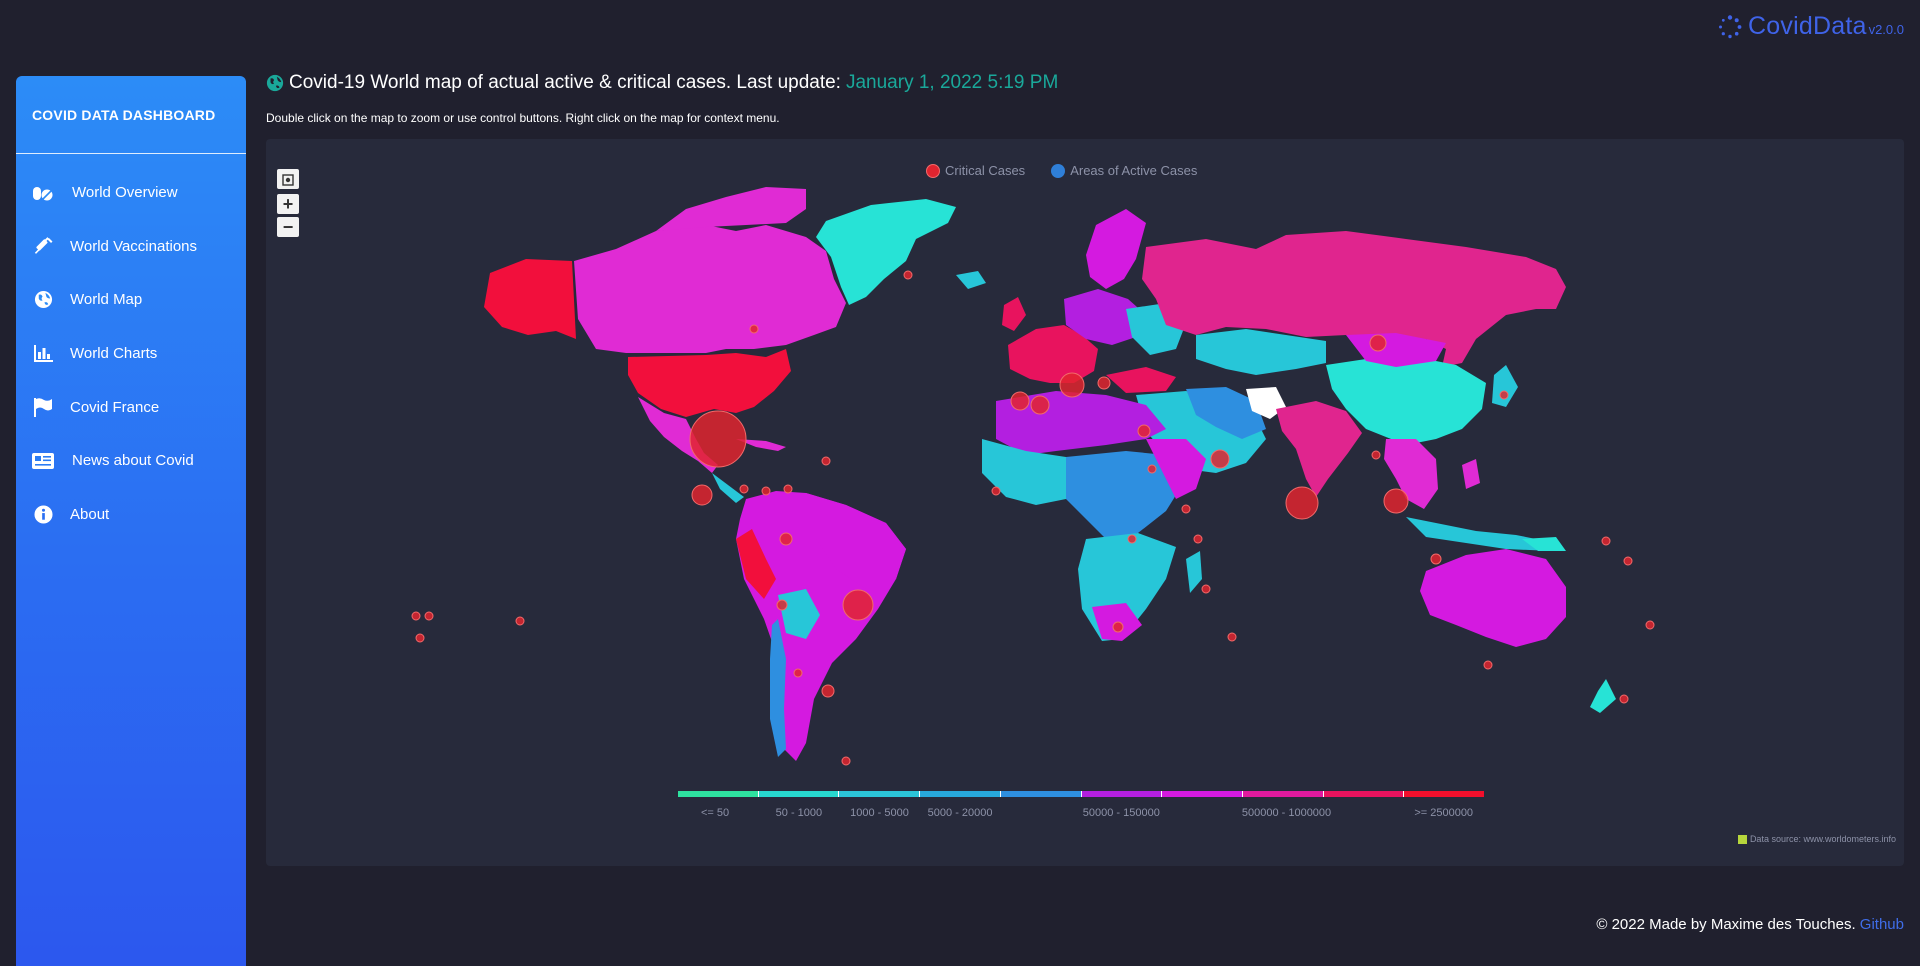  I want to click on legend-label-active: Areas of Active Cases, so click(1134, 170).